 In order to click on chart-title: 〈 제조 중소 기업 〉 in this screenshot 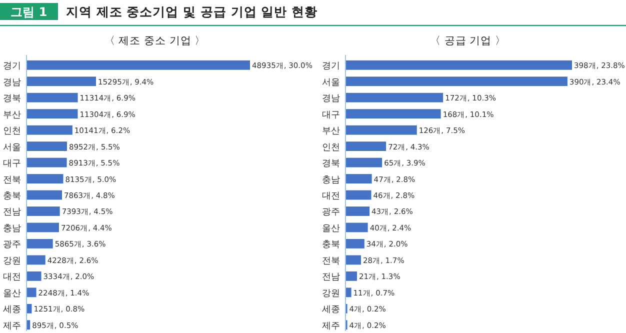, I will do `click(155, 41)`.